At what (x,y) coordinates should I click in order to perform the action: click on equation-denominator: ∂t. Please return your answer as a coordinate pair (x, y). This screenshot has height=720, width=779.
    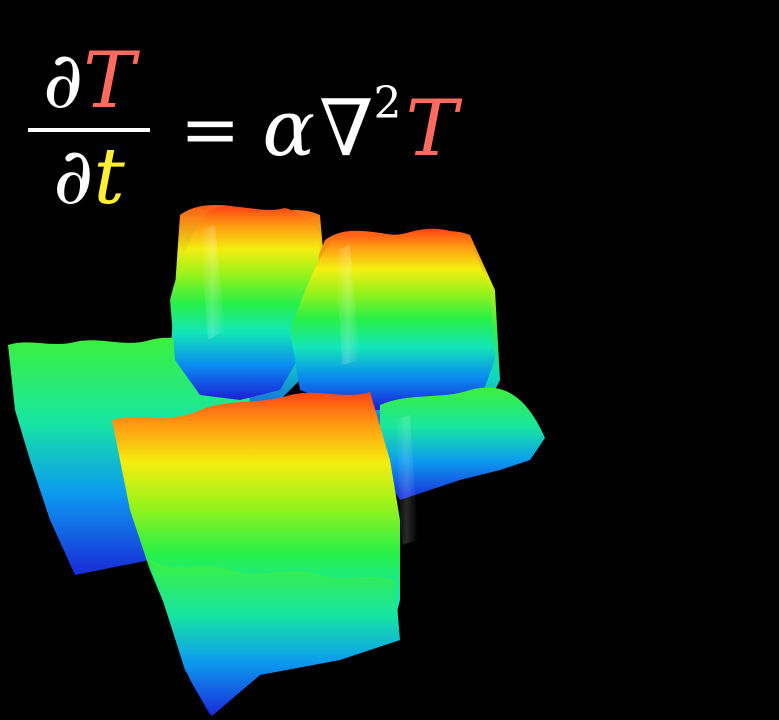
    Looking at the image, I should click on (89, 177).